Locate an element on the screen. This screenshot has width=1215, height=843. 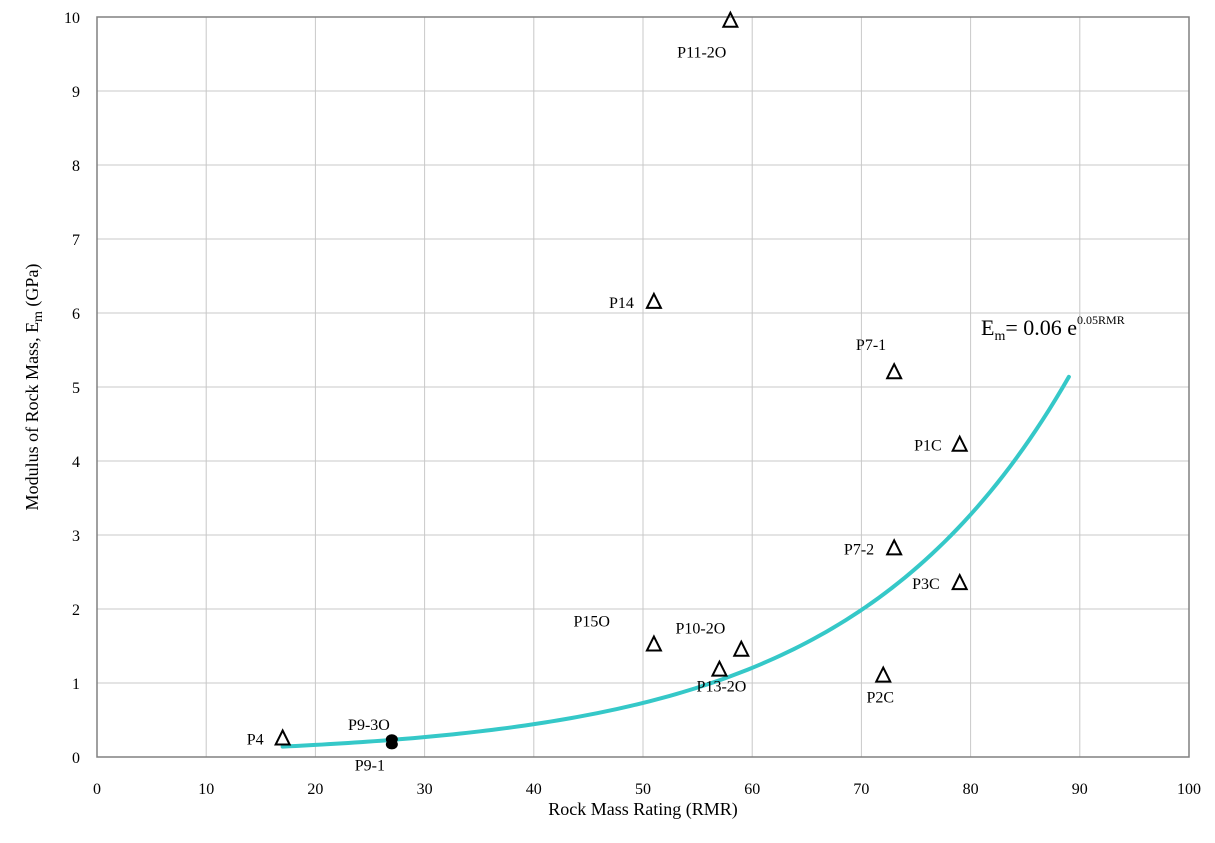
y-tick-label: 7 is located at coordinates (76, 240).